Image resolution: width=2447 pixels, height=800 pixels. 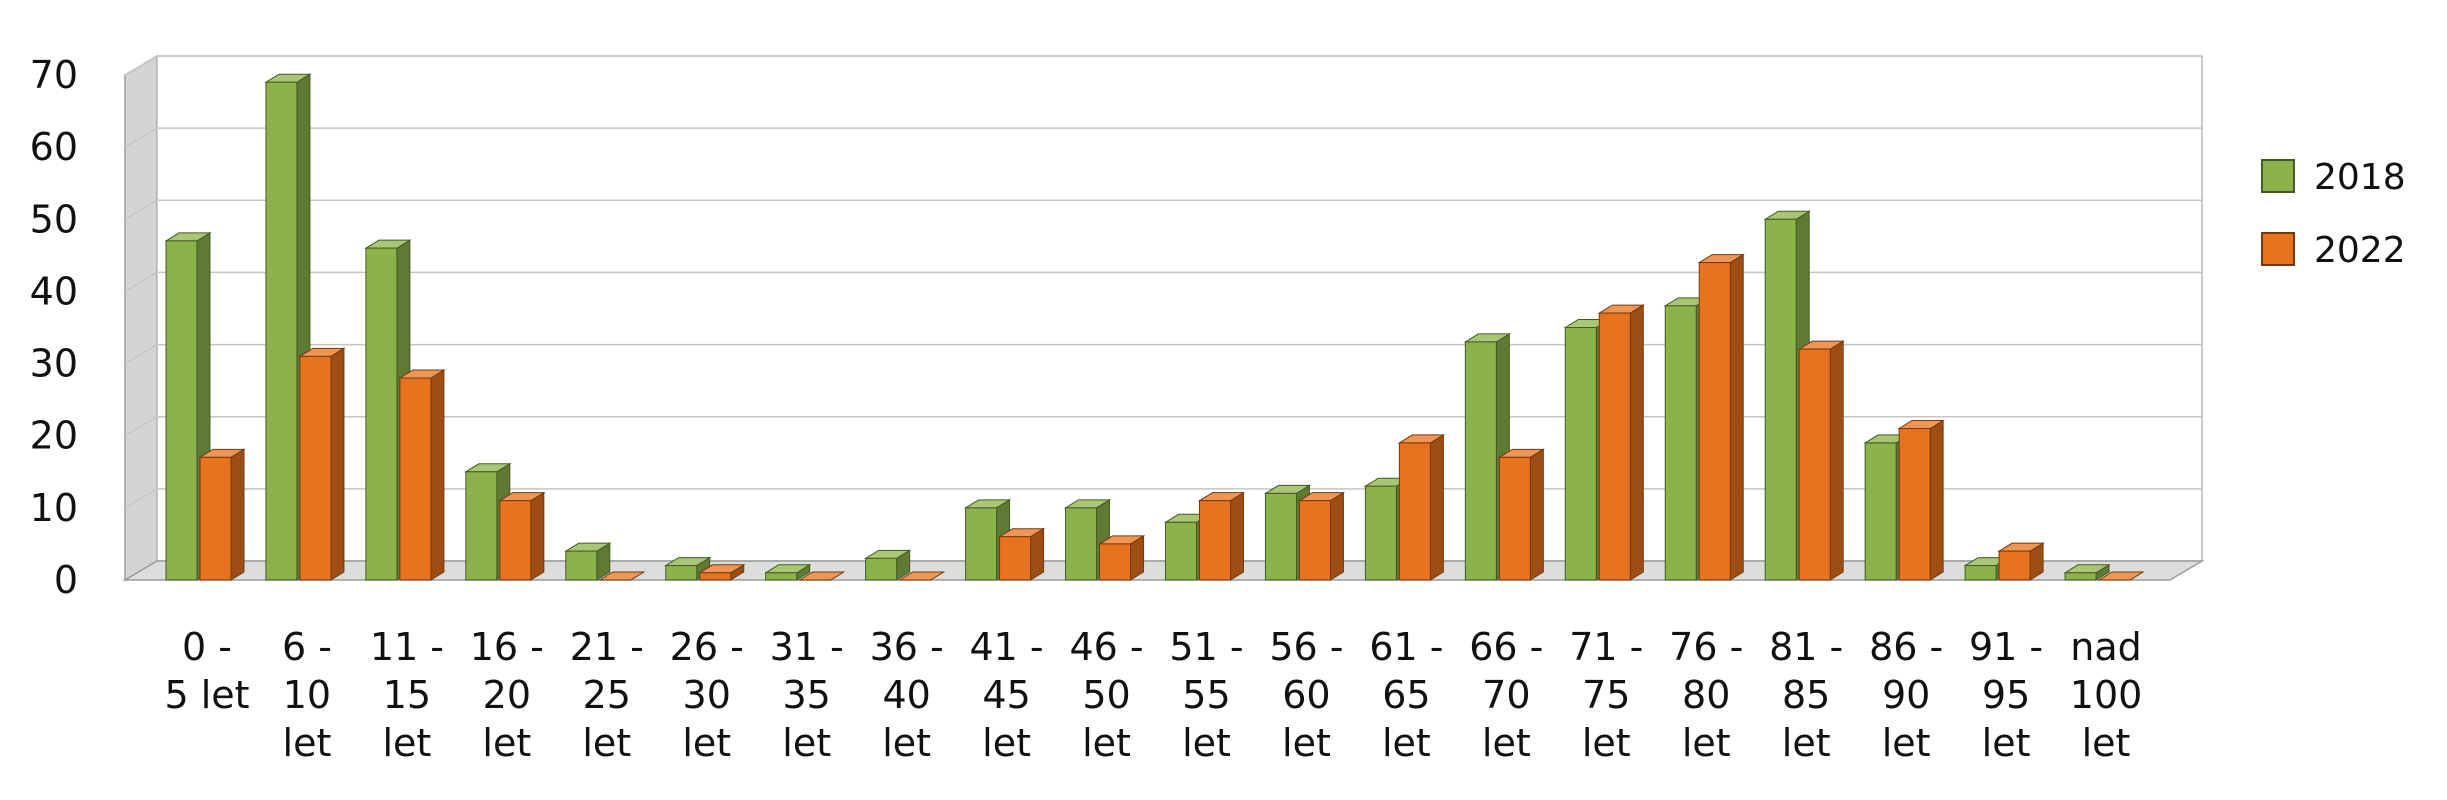 I want to click on x-tick-label: 0 -5 let, so click(x=206, y=671).